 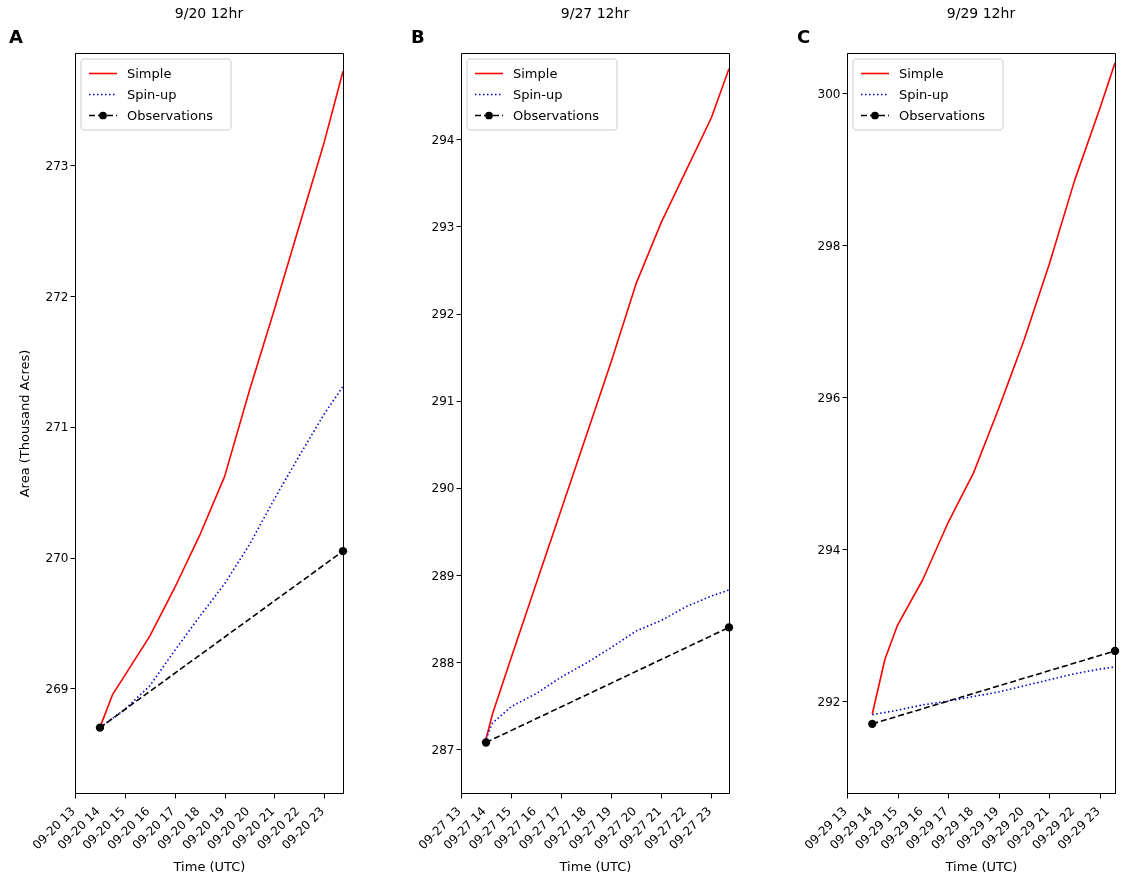 What do you see at coordinates (16, 36) in the screenshot?
I see `text: A` at bounding box center [16, 36].